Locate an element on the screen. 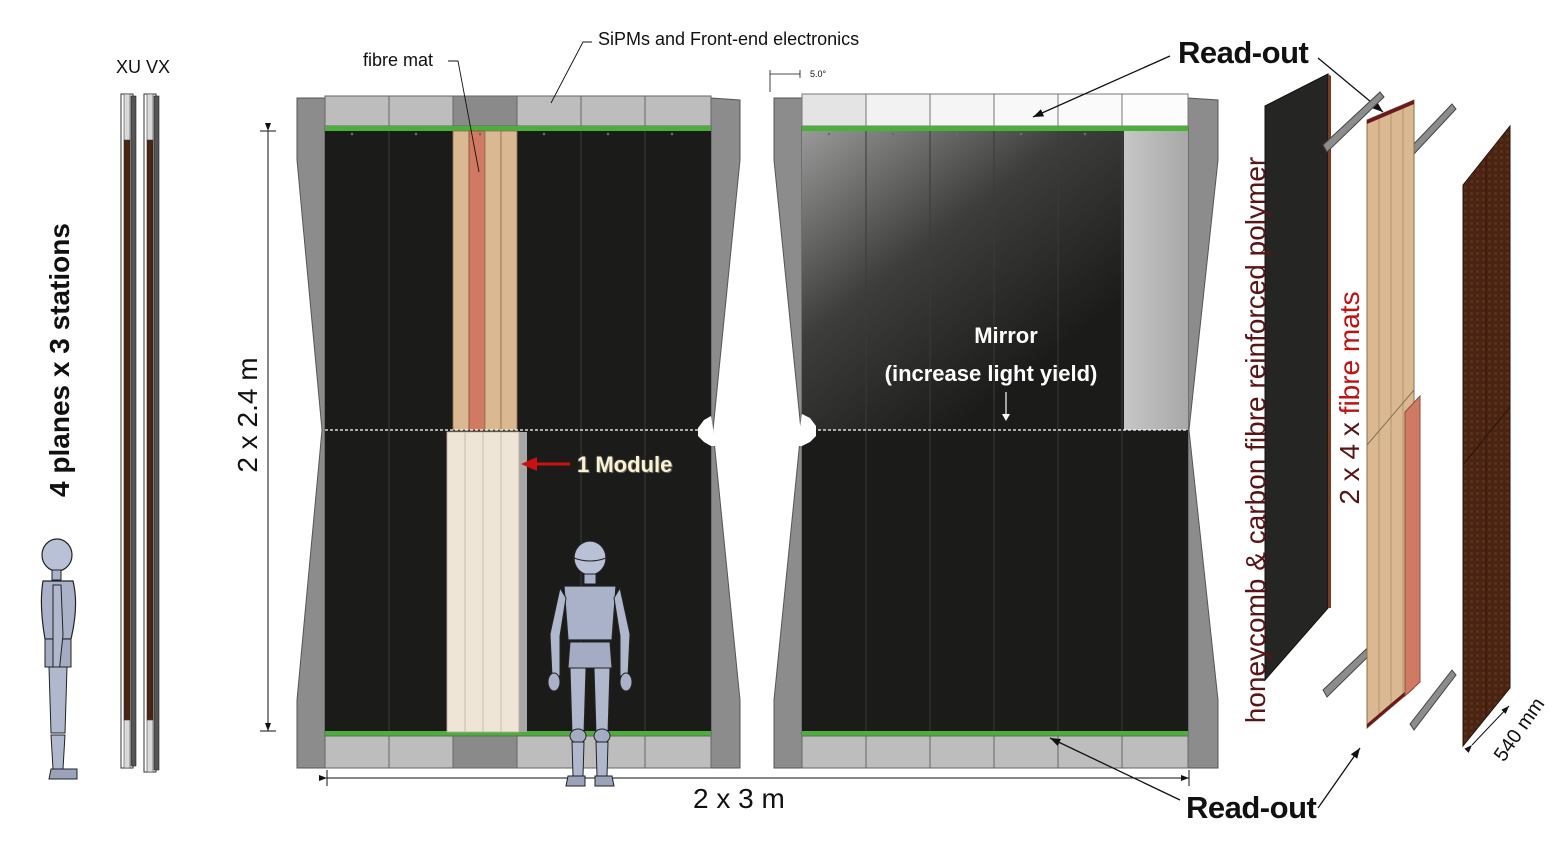 This screenshot has height=844, width=1564. fibre-mat-leader is located at coordinates (464, 116).